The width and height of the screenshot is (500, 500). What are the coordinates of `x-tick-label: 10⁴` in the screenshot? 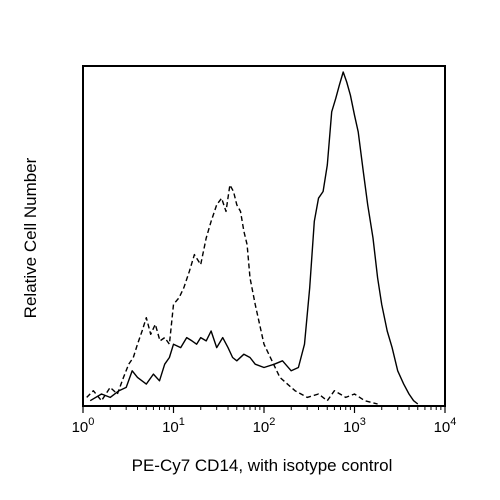 It's located at (445, 426).